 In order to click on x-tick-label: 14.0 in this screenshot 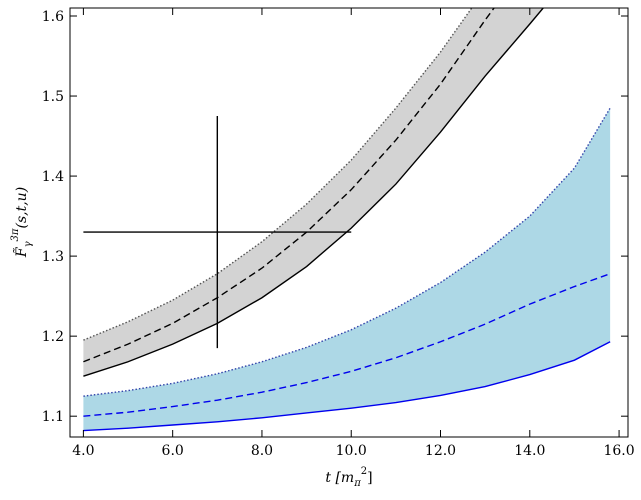, I will do `click(529, 451)`.